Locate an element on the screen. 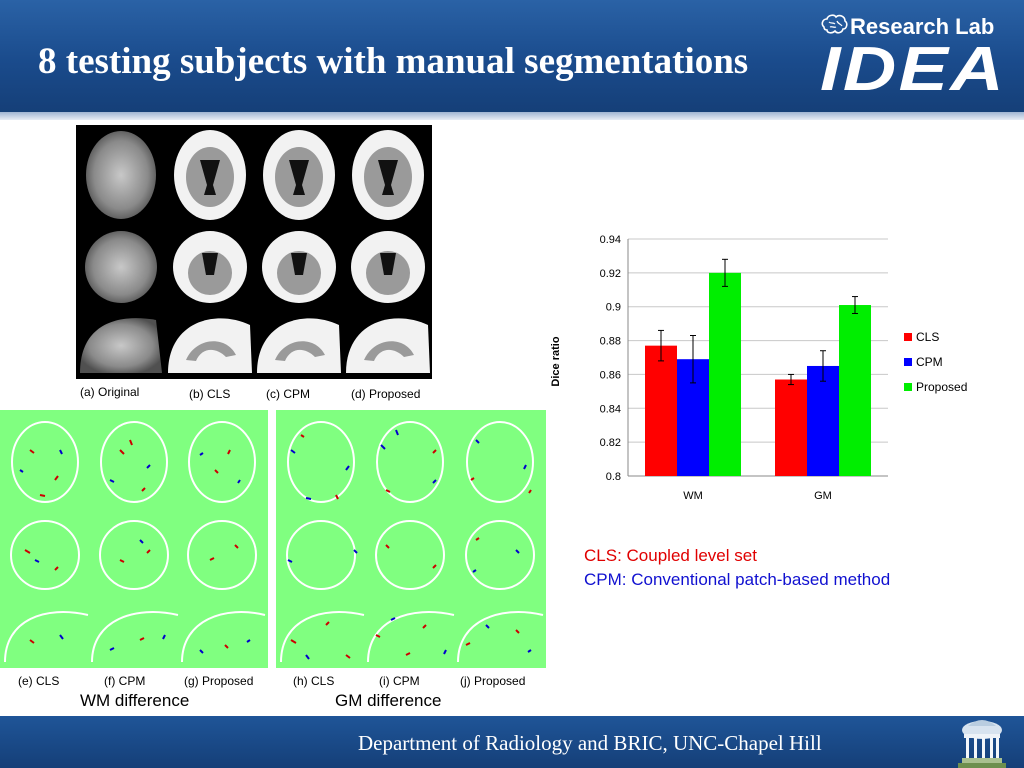 The width and height of the screenshot is (1024, 768). chart-error-bars is located at coordinates (758, 322).